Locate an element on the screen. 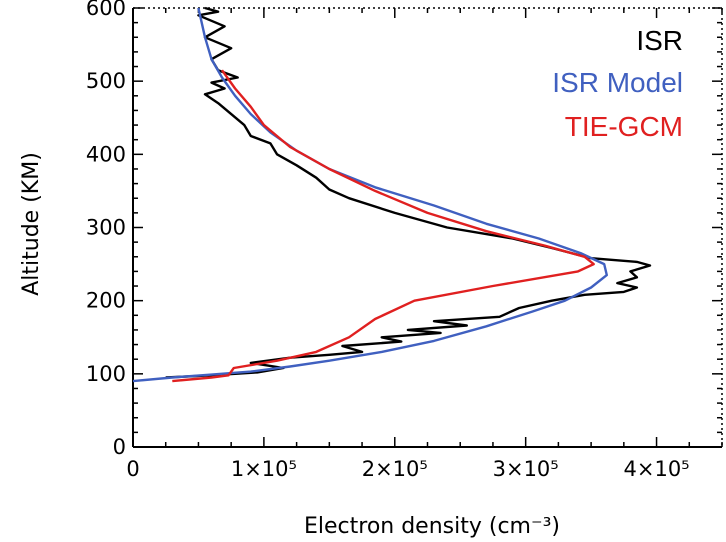 This screenshot has width=726, height=542. y-tick-label: 500 is located at coordinates (106, 81).